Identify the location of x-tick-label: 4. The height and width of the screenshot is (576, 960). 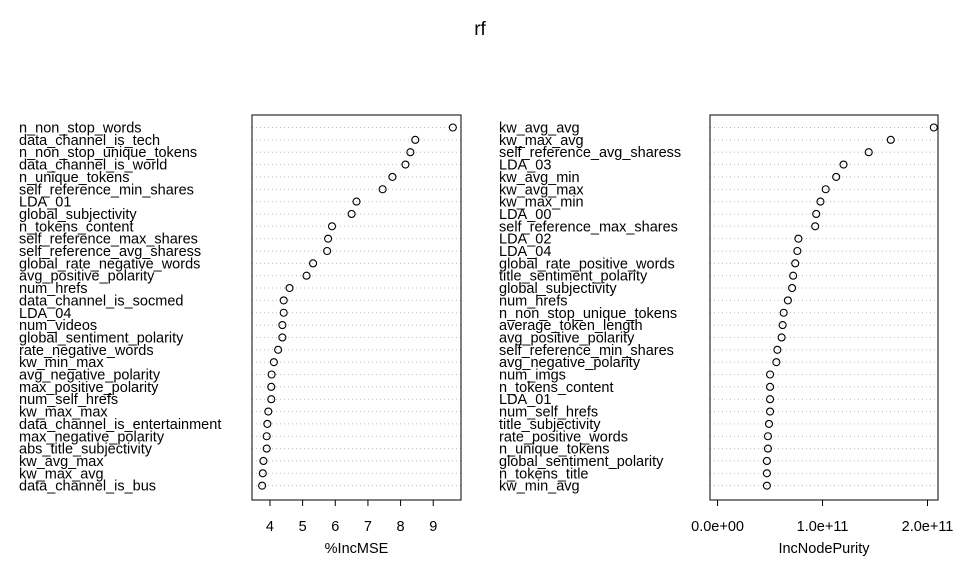
(270, 527).